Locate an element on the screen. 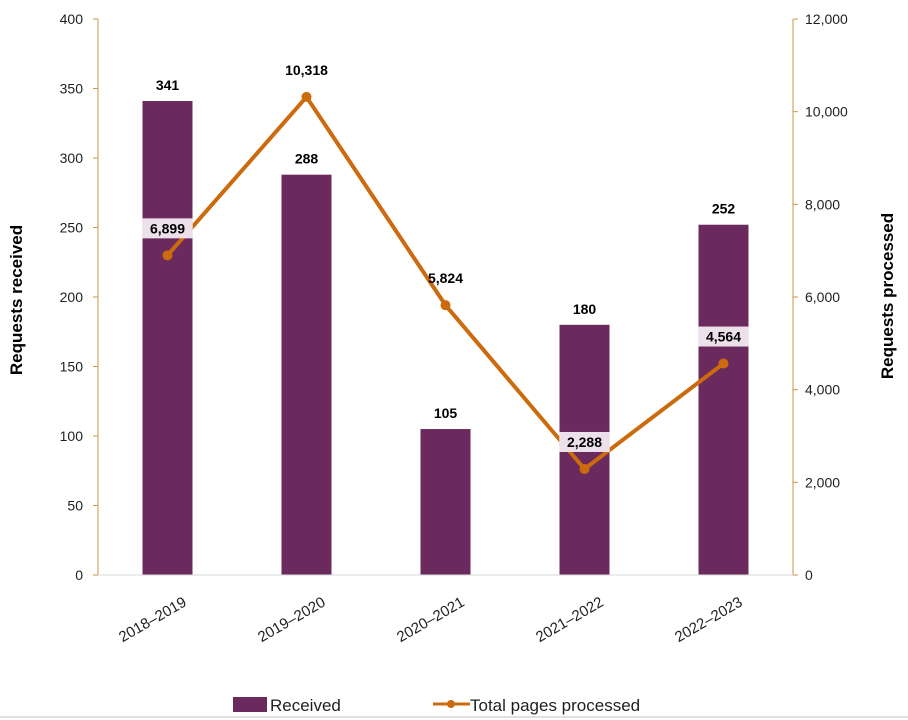 Image resolution: width=908 pixels, height=720 pixels. line-data-label: 4,564 is located at coordinates (723, 337).